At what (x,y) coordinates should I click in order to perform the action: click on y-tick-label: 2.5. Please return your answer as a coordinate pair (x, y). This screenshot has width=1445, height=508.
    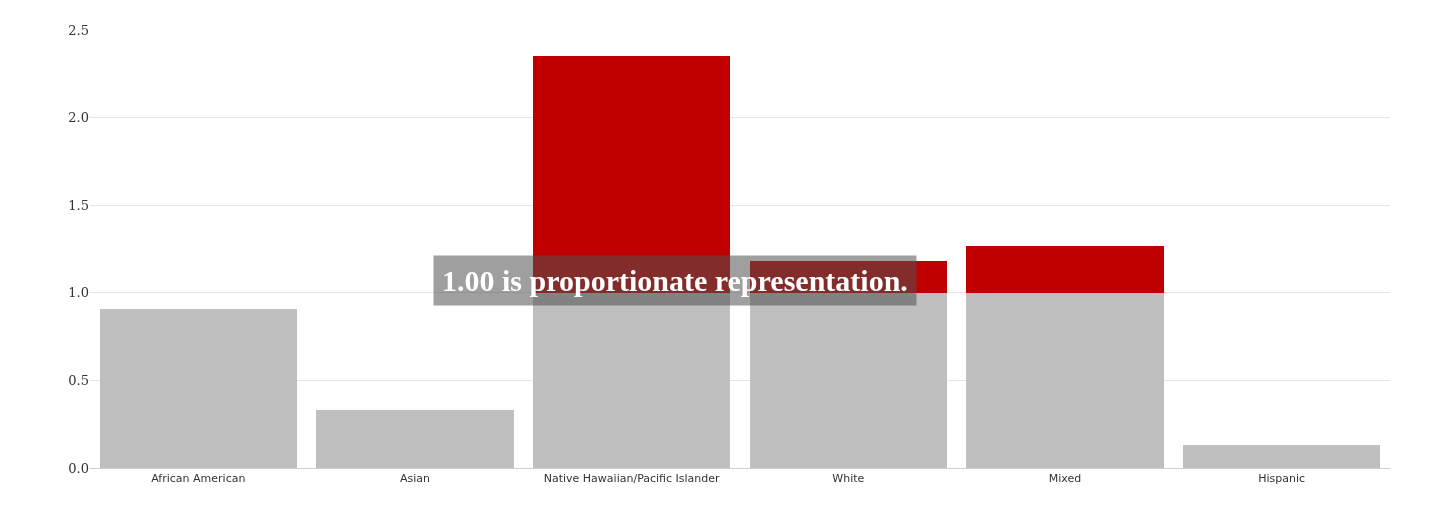
    Looking at the image, I should click on (78, 30).